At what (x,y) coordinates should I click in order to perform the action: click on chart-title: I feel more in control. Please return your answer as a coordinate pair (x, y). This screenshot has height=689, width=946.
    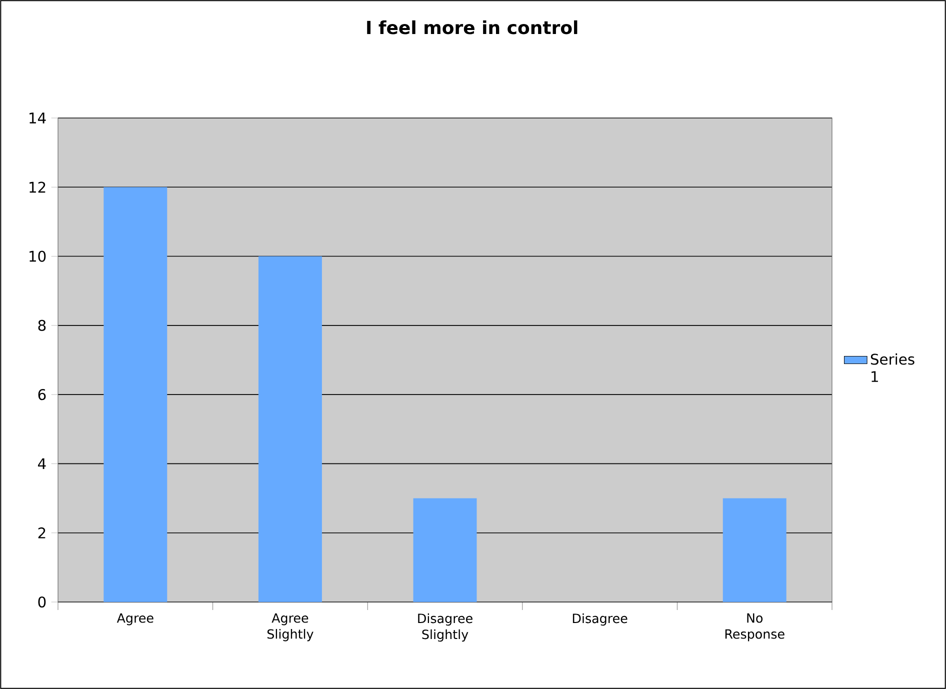
    Looking at the image, I should click on (472, 27).